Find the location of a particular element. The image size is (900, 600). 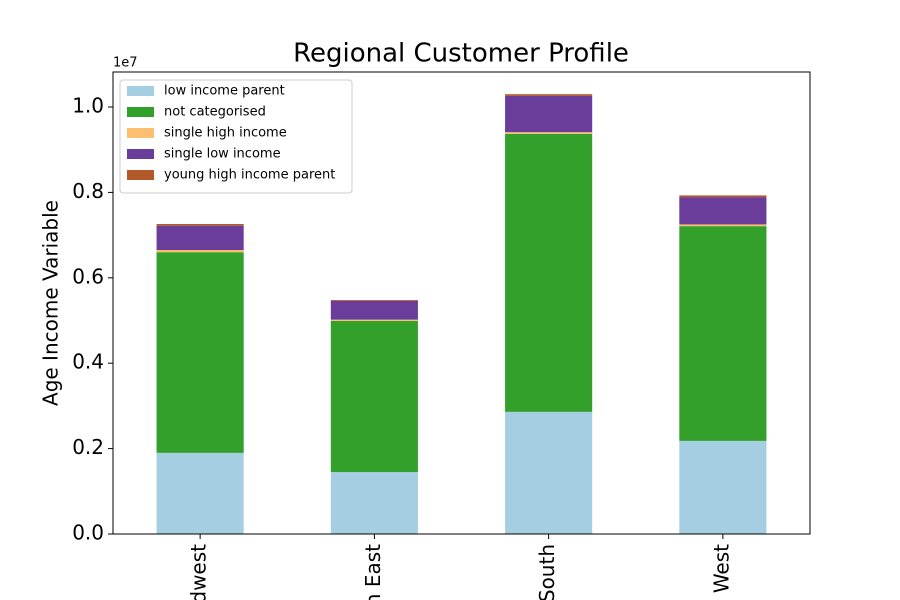

legend-label: young high income parent is located at coordinates (249, 175).